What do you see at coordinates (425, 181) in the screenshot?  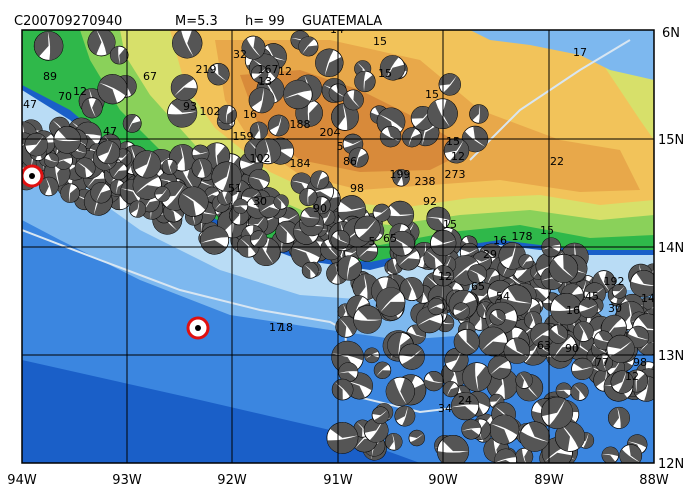 I see `depth-label: 238` at bounding box center [425, 181].